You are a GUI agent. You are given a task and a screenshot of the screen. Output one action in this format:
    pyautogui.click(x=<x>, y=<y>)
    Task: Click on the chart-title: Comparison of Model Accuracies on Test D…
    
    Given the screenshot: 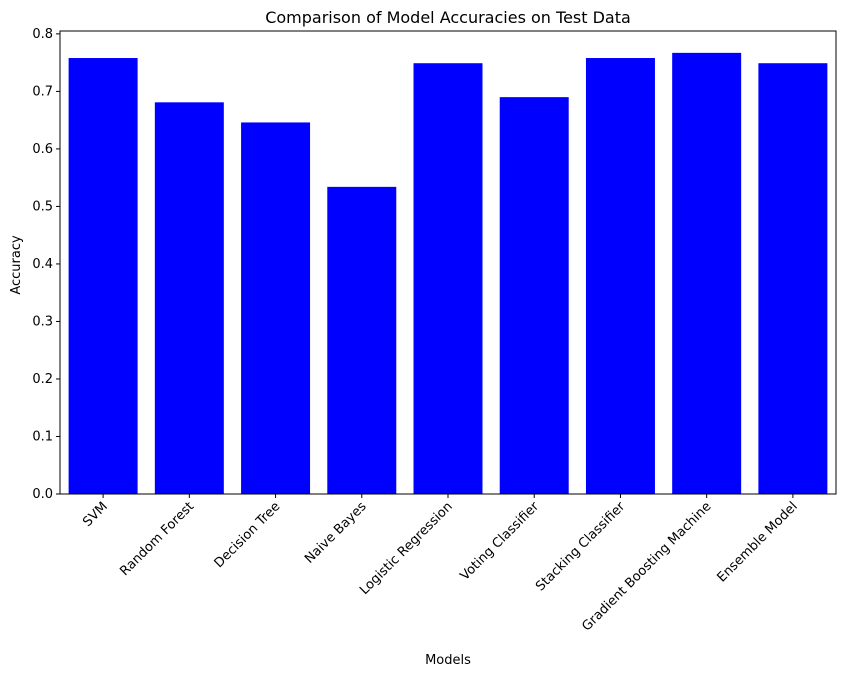 What is the action you would take?
    pyautogui.click(x=448, y=17)
    